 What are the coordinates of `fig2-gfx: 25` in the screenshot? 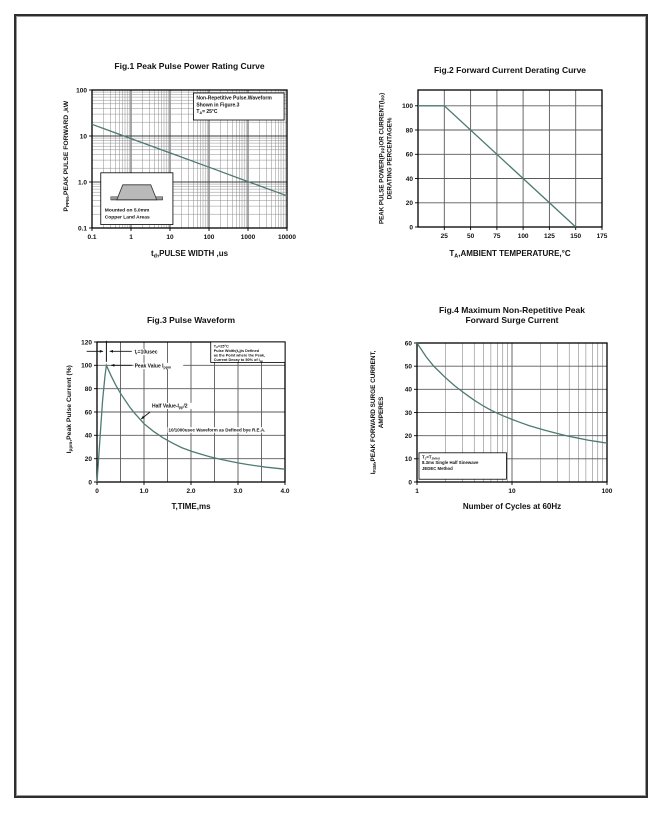 It's located at (445, 236).